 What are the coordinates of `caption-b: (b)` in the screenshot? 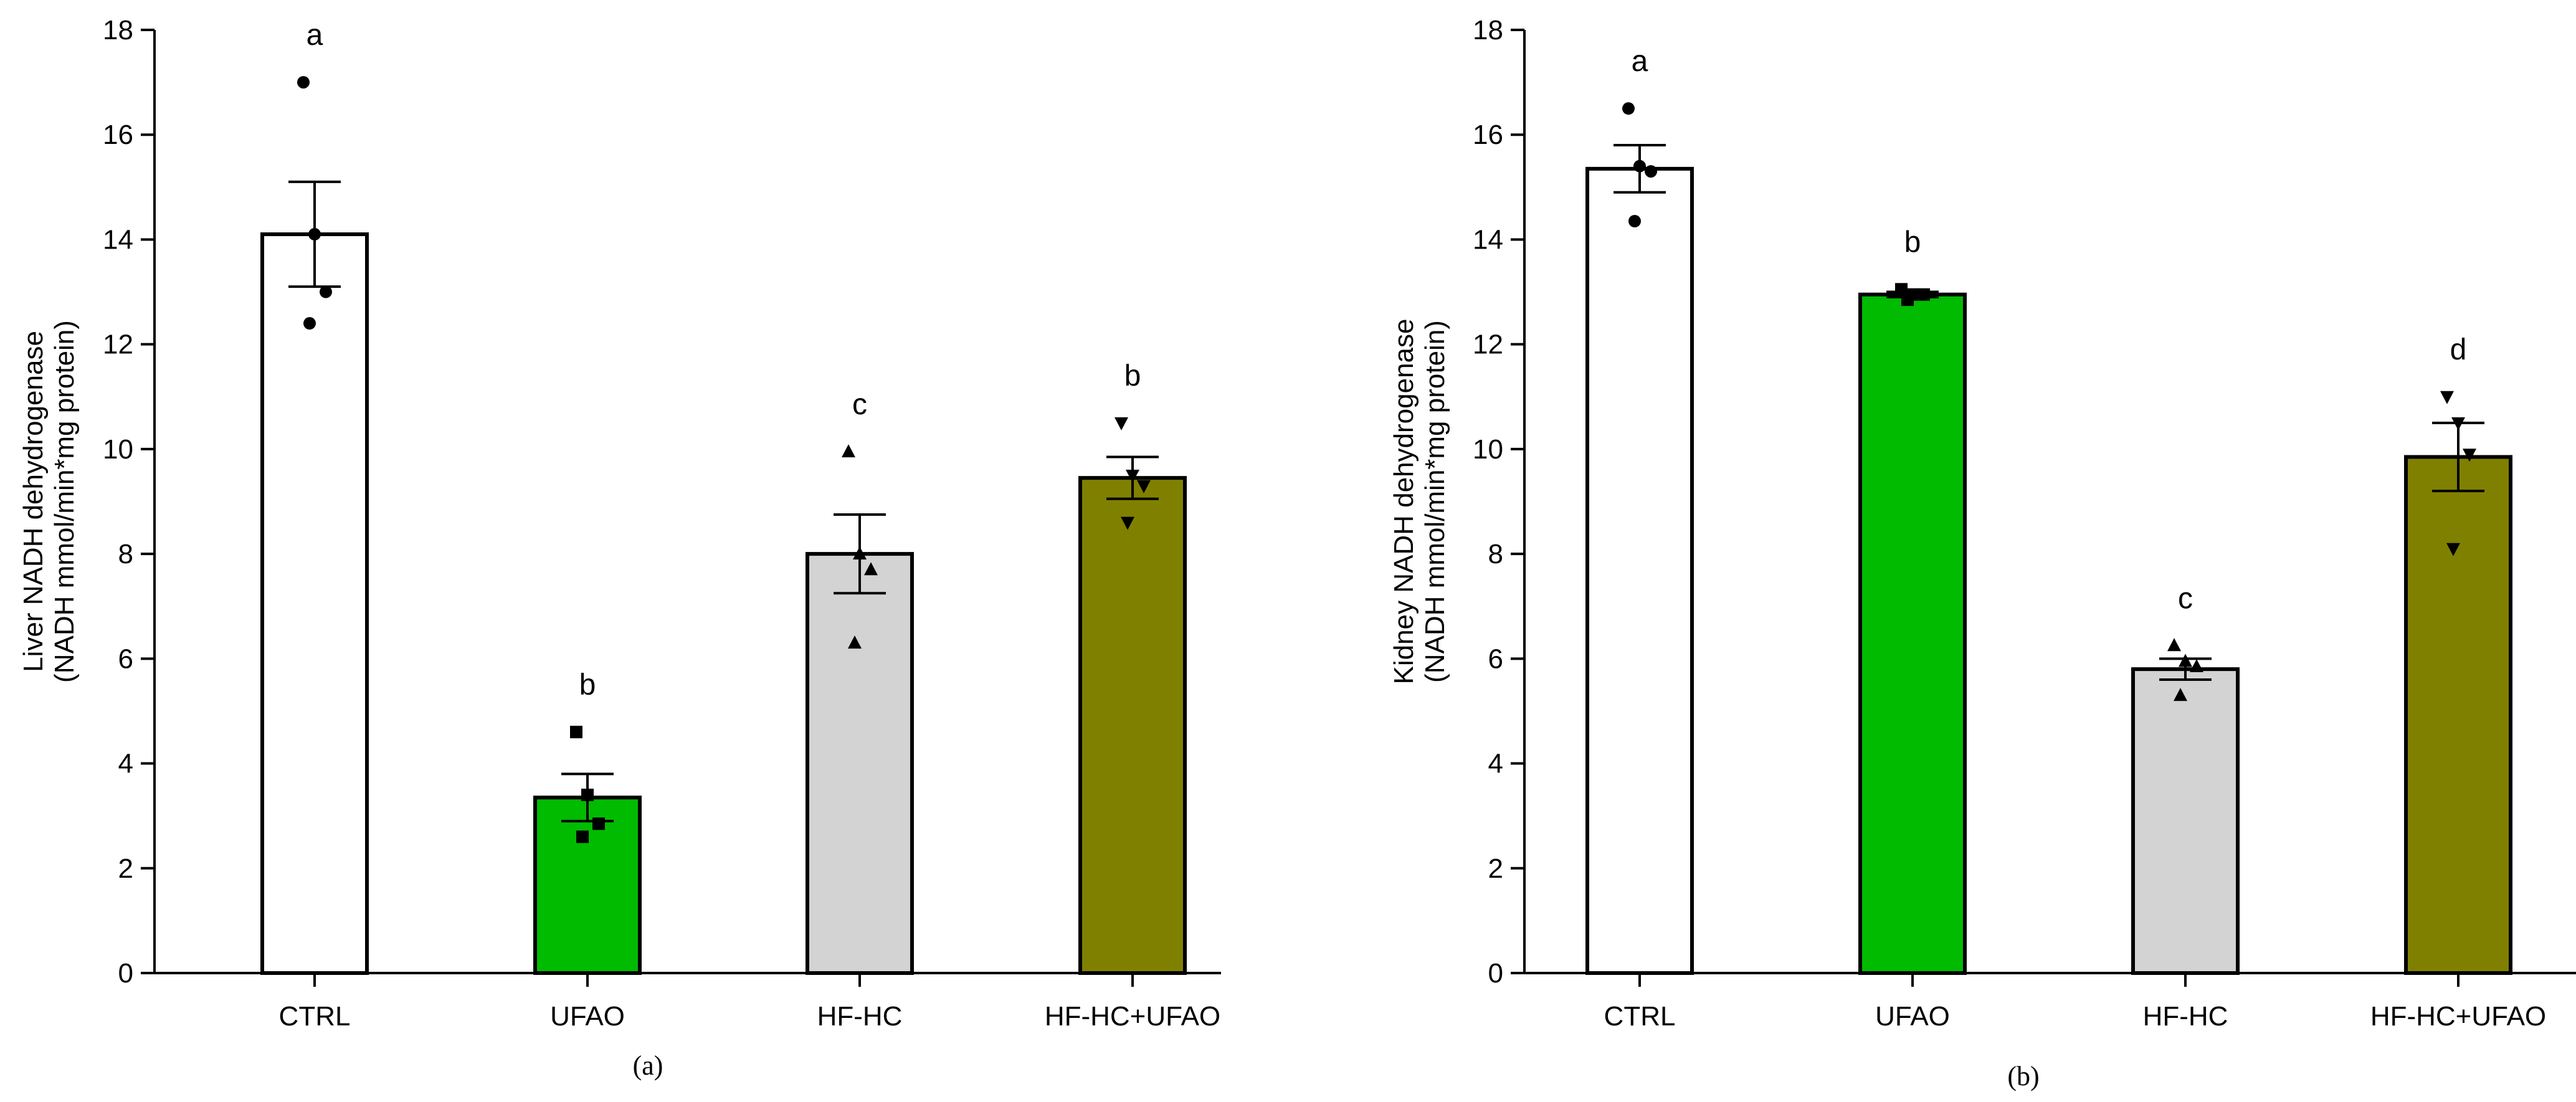 It's located at (2023, 1076).